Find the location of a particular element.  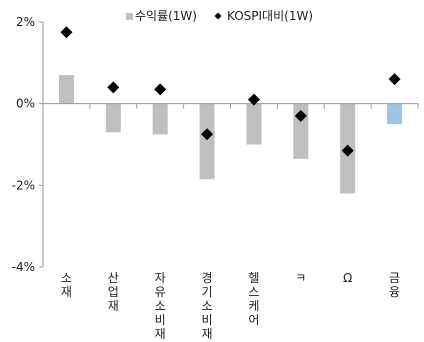

legend-swatch-kospi-relative is located at coordinates (218, 16).